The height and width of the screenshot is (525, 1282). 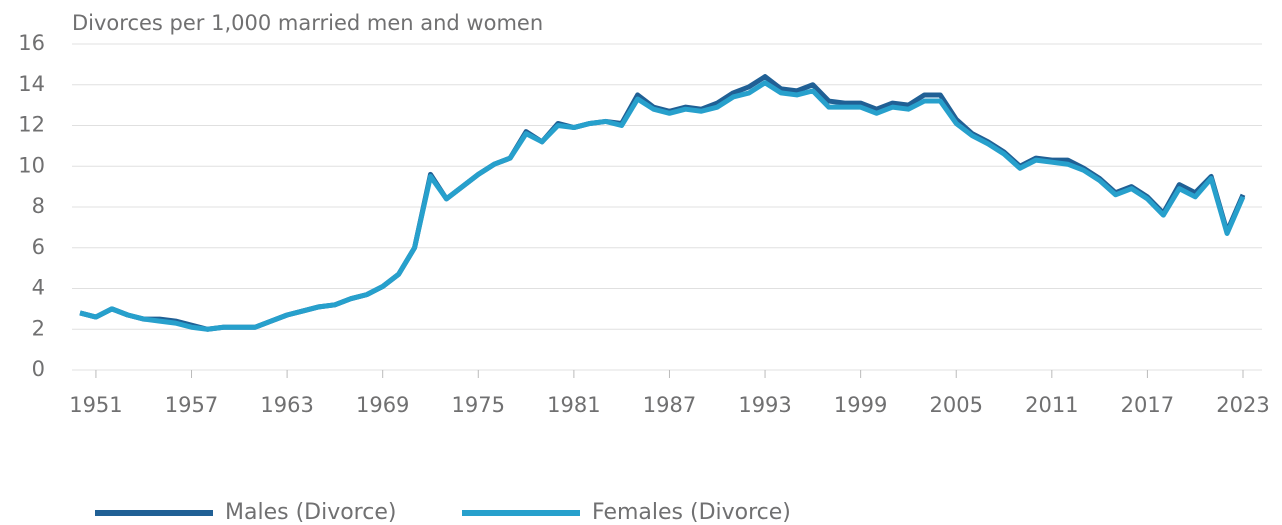 What do you see at coordinates (860, 405) in the screenshot?
I see `x-tick-label: 1999` at bounding box center [860, 405].